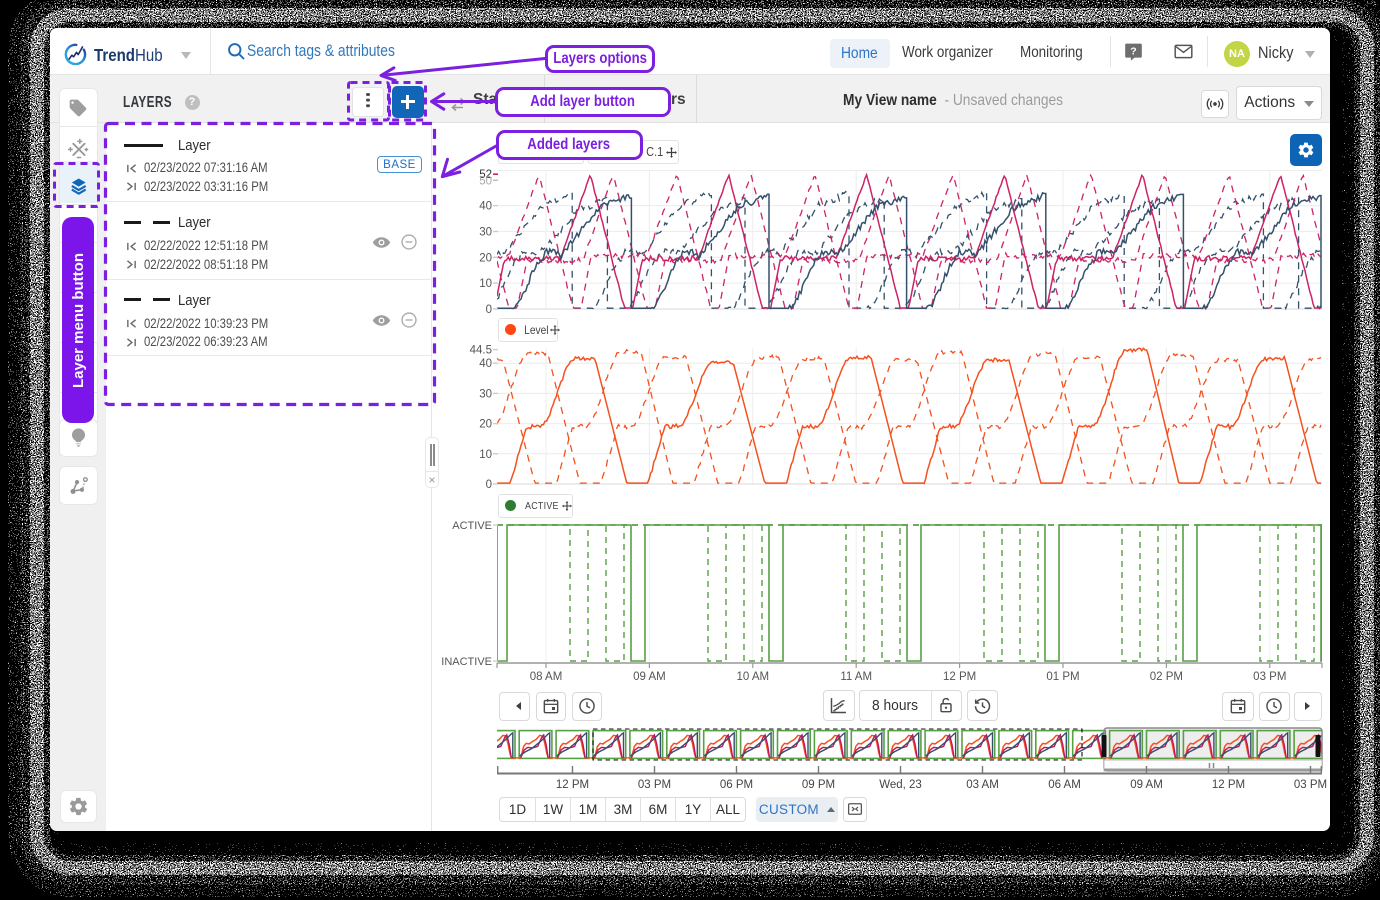  What do you see at coordinates (1062, 677) in the screenshot?
I see `svg-text: 01 PM` at bounding box center [1062, 677].